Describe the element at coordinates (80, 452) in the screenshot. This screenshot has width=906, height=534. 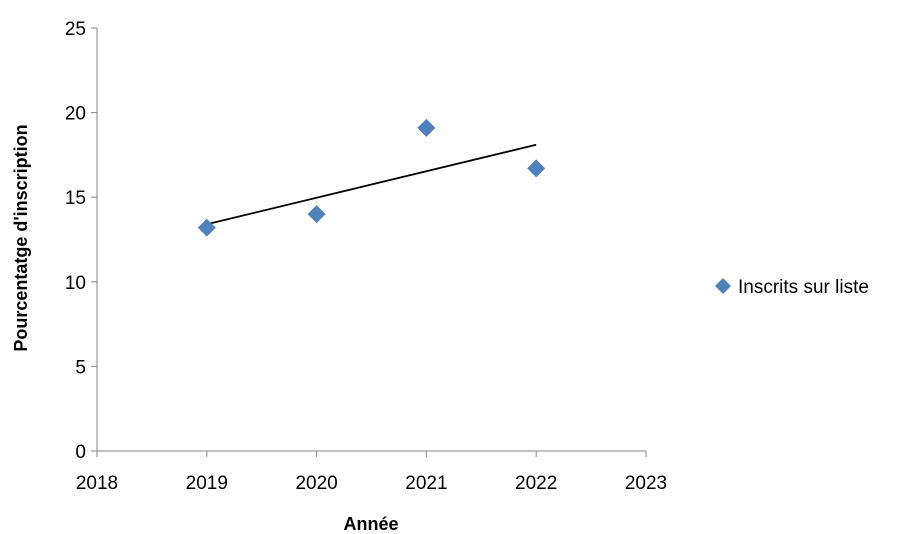
I see `y-tick-label: 0` at that location.